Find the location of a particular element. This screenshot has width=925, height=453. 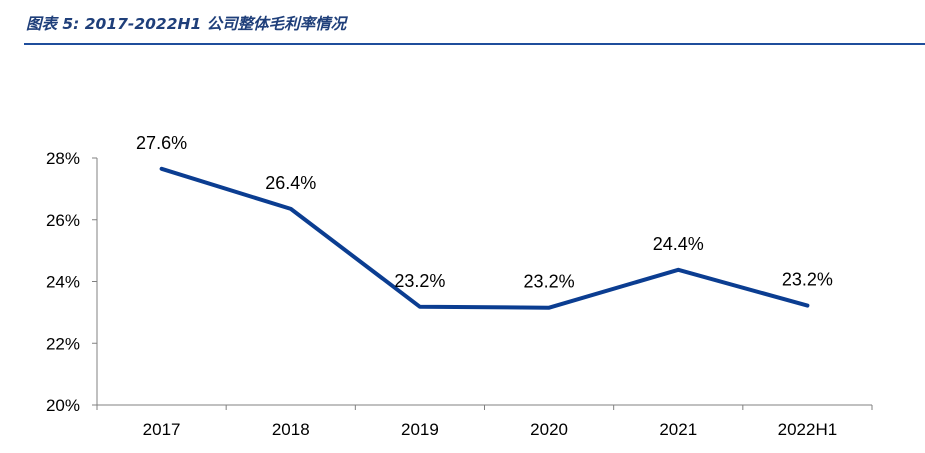

y-axis: 20% 22% 24% 26% 28% is located at coordinates (72, 282).